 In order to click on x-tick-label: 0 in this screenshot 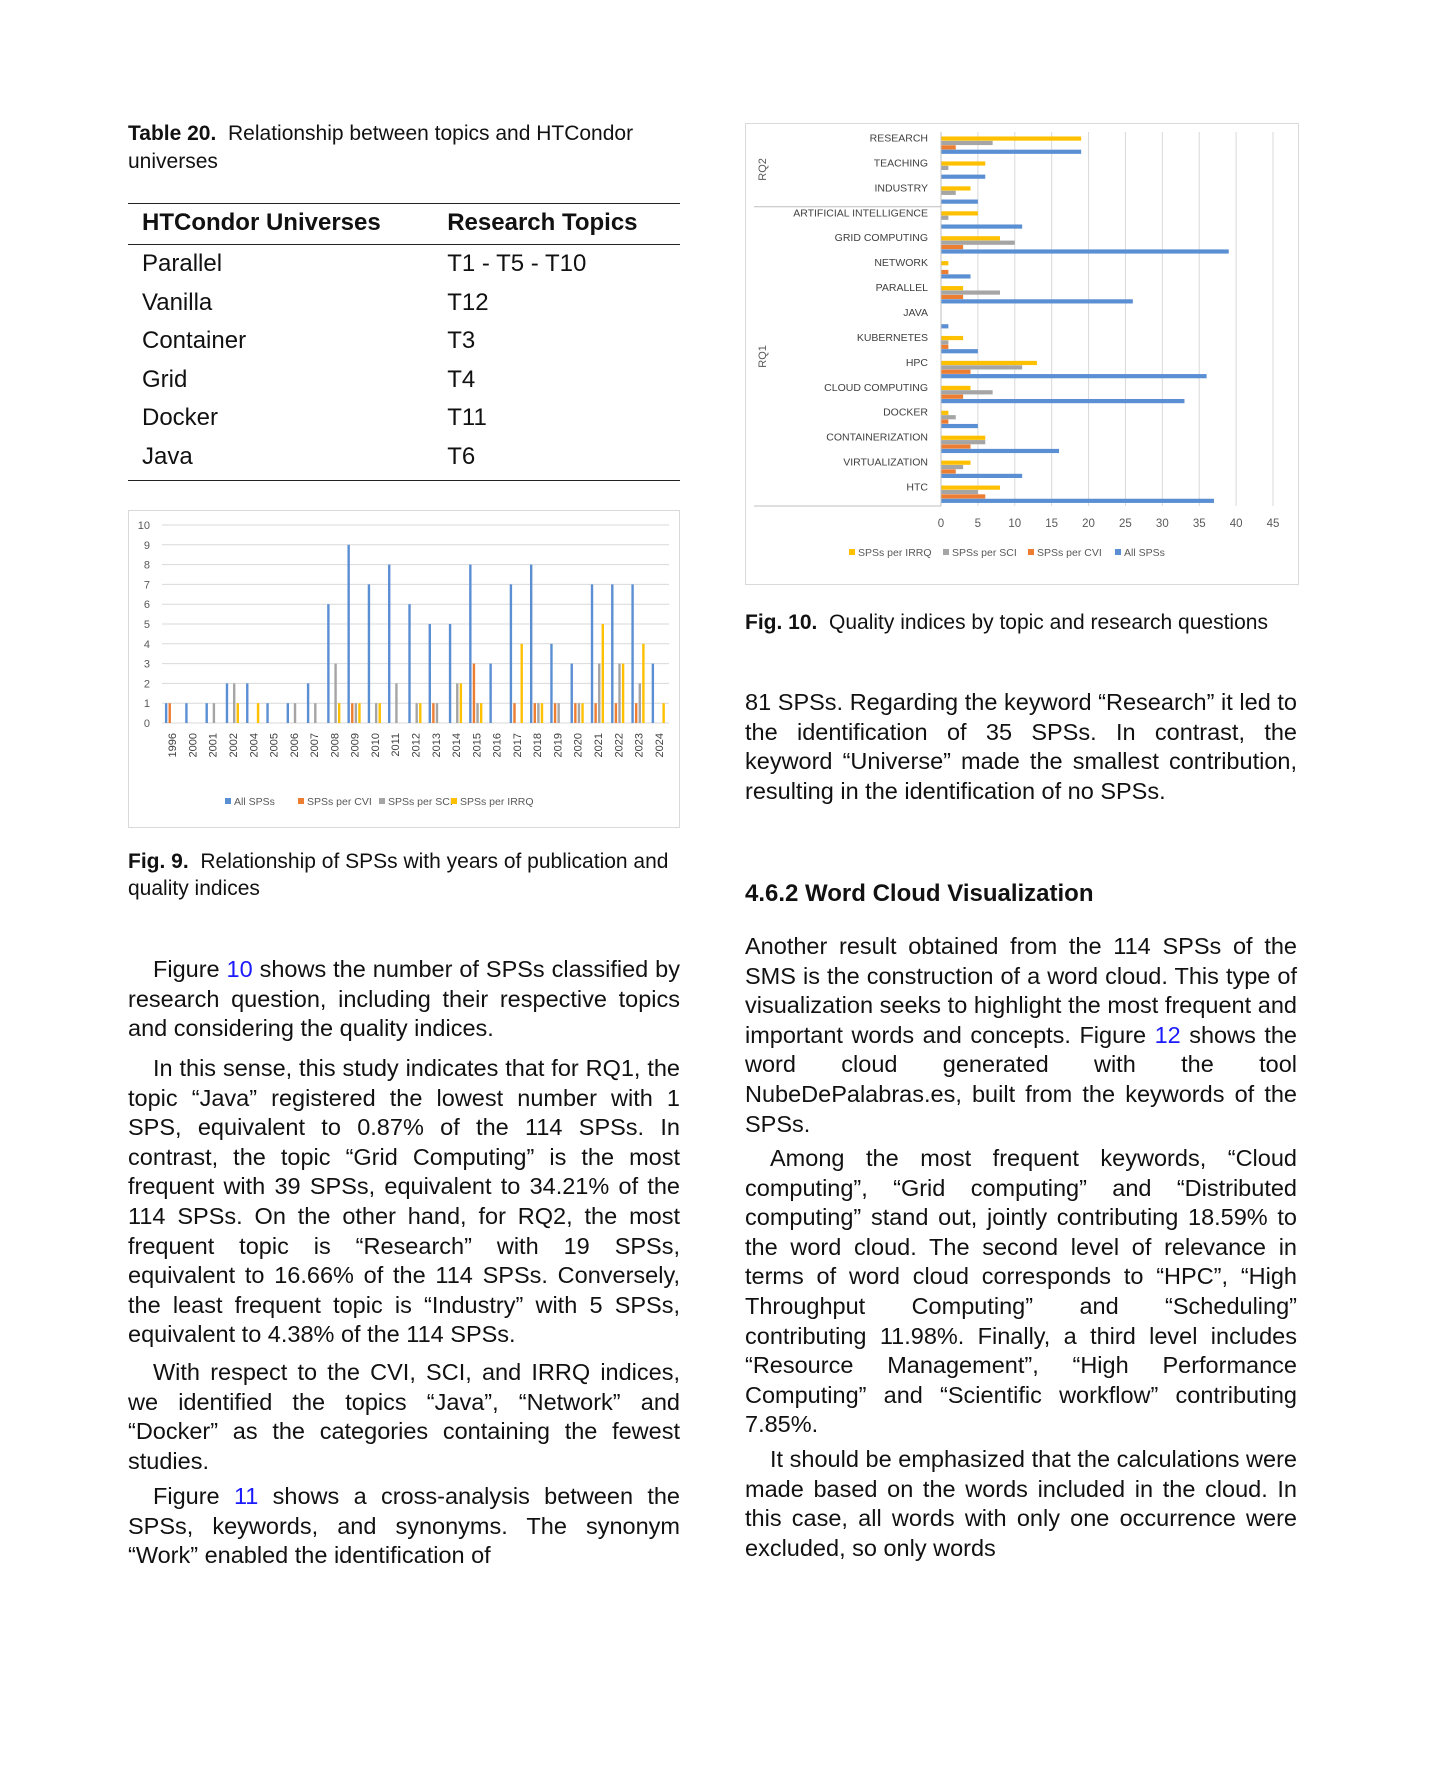, I will do `click(941, 524)`.